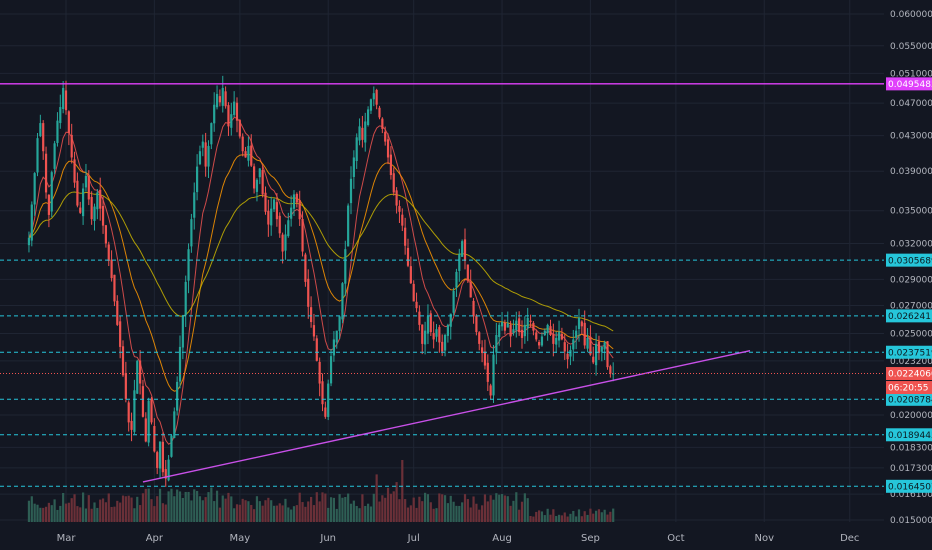 This screenshot has height=550, width=932. Describe the element at coordinates (911, 335) in the screenshot. I see `y-tick-label: 0.02500000` at that location.